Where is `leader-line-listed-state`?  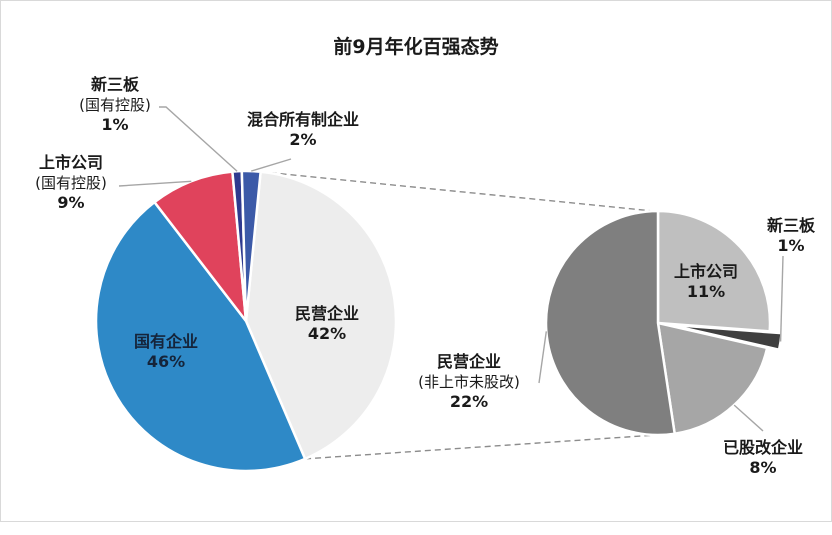 leader-line-listed-state is located at coordinates (155, 183).